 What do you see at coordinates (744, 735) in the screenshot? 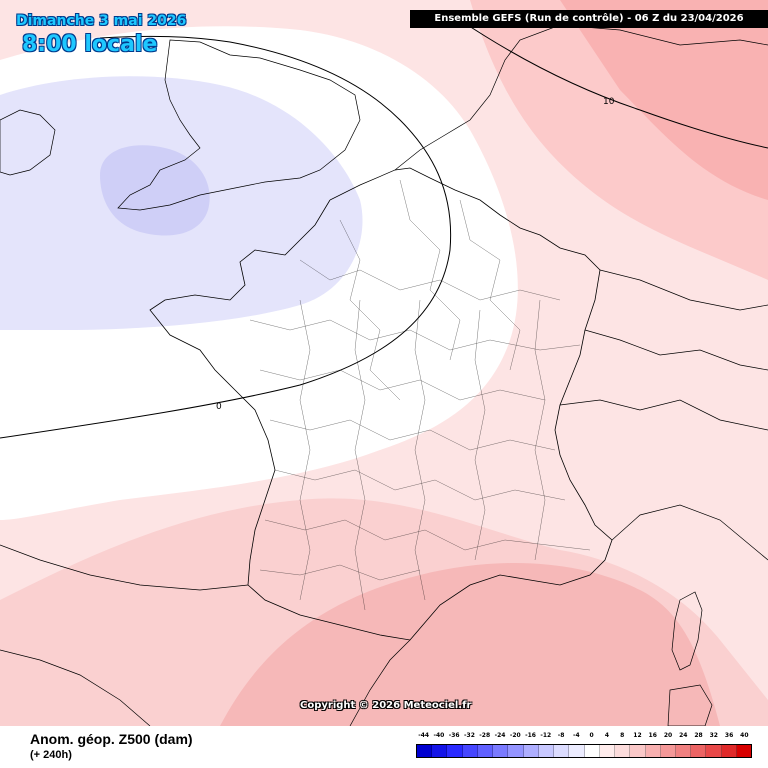
I see `legend-tick-label: 40` at bounding box center [744, 735].